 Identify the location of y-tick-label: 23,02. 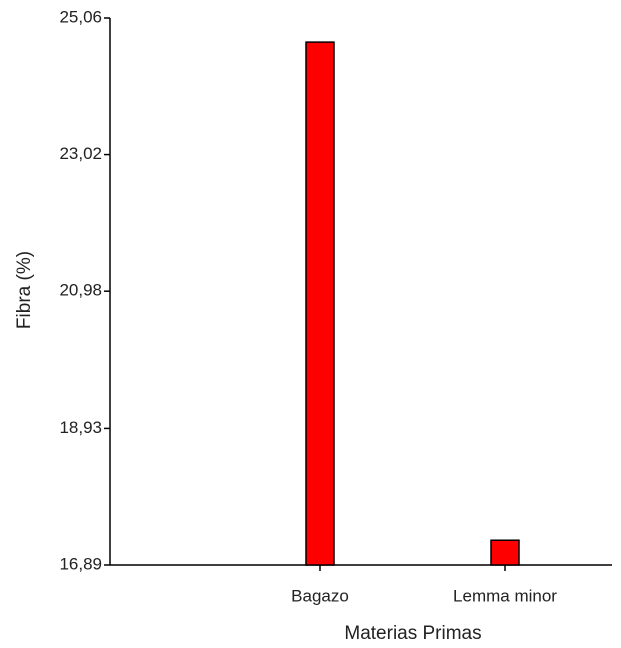
(80, 153).